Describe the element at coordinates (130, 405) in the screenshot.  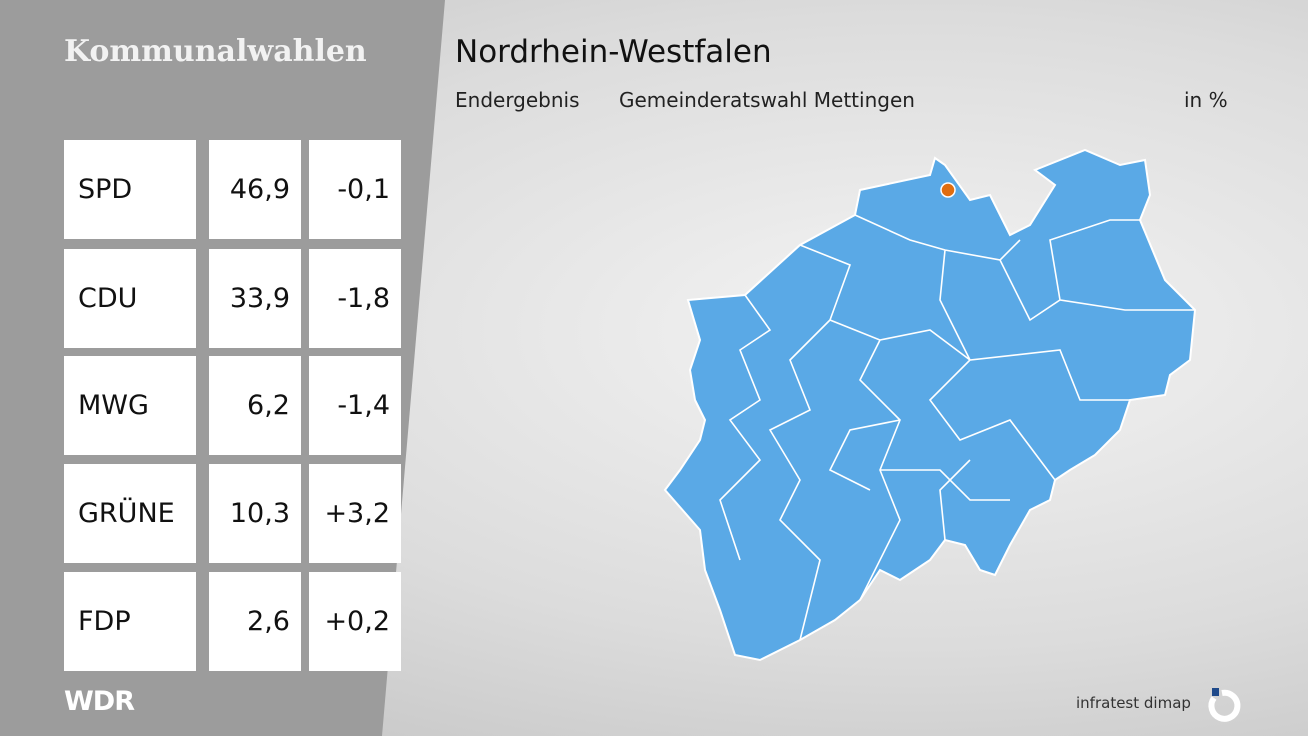
I see `party-cell: MWG` at that location.